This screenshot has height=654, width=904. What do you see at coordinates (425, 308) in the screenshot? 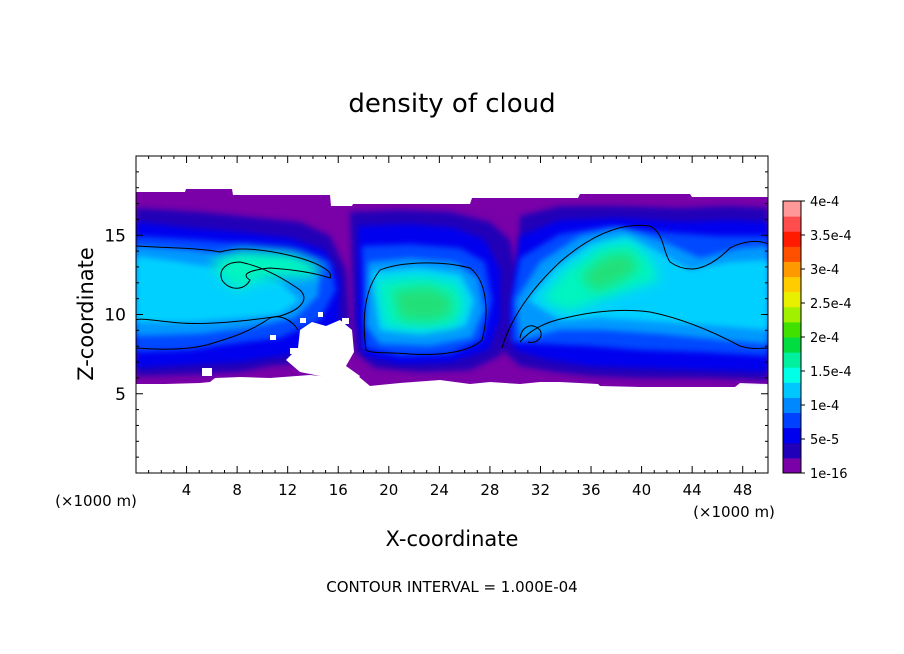
I see `contour-middle` at bounding box center [425, 308].